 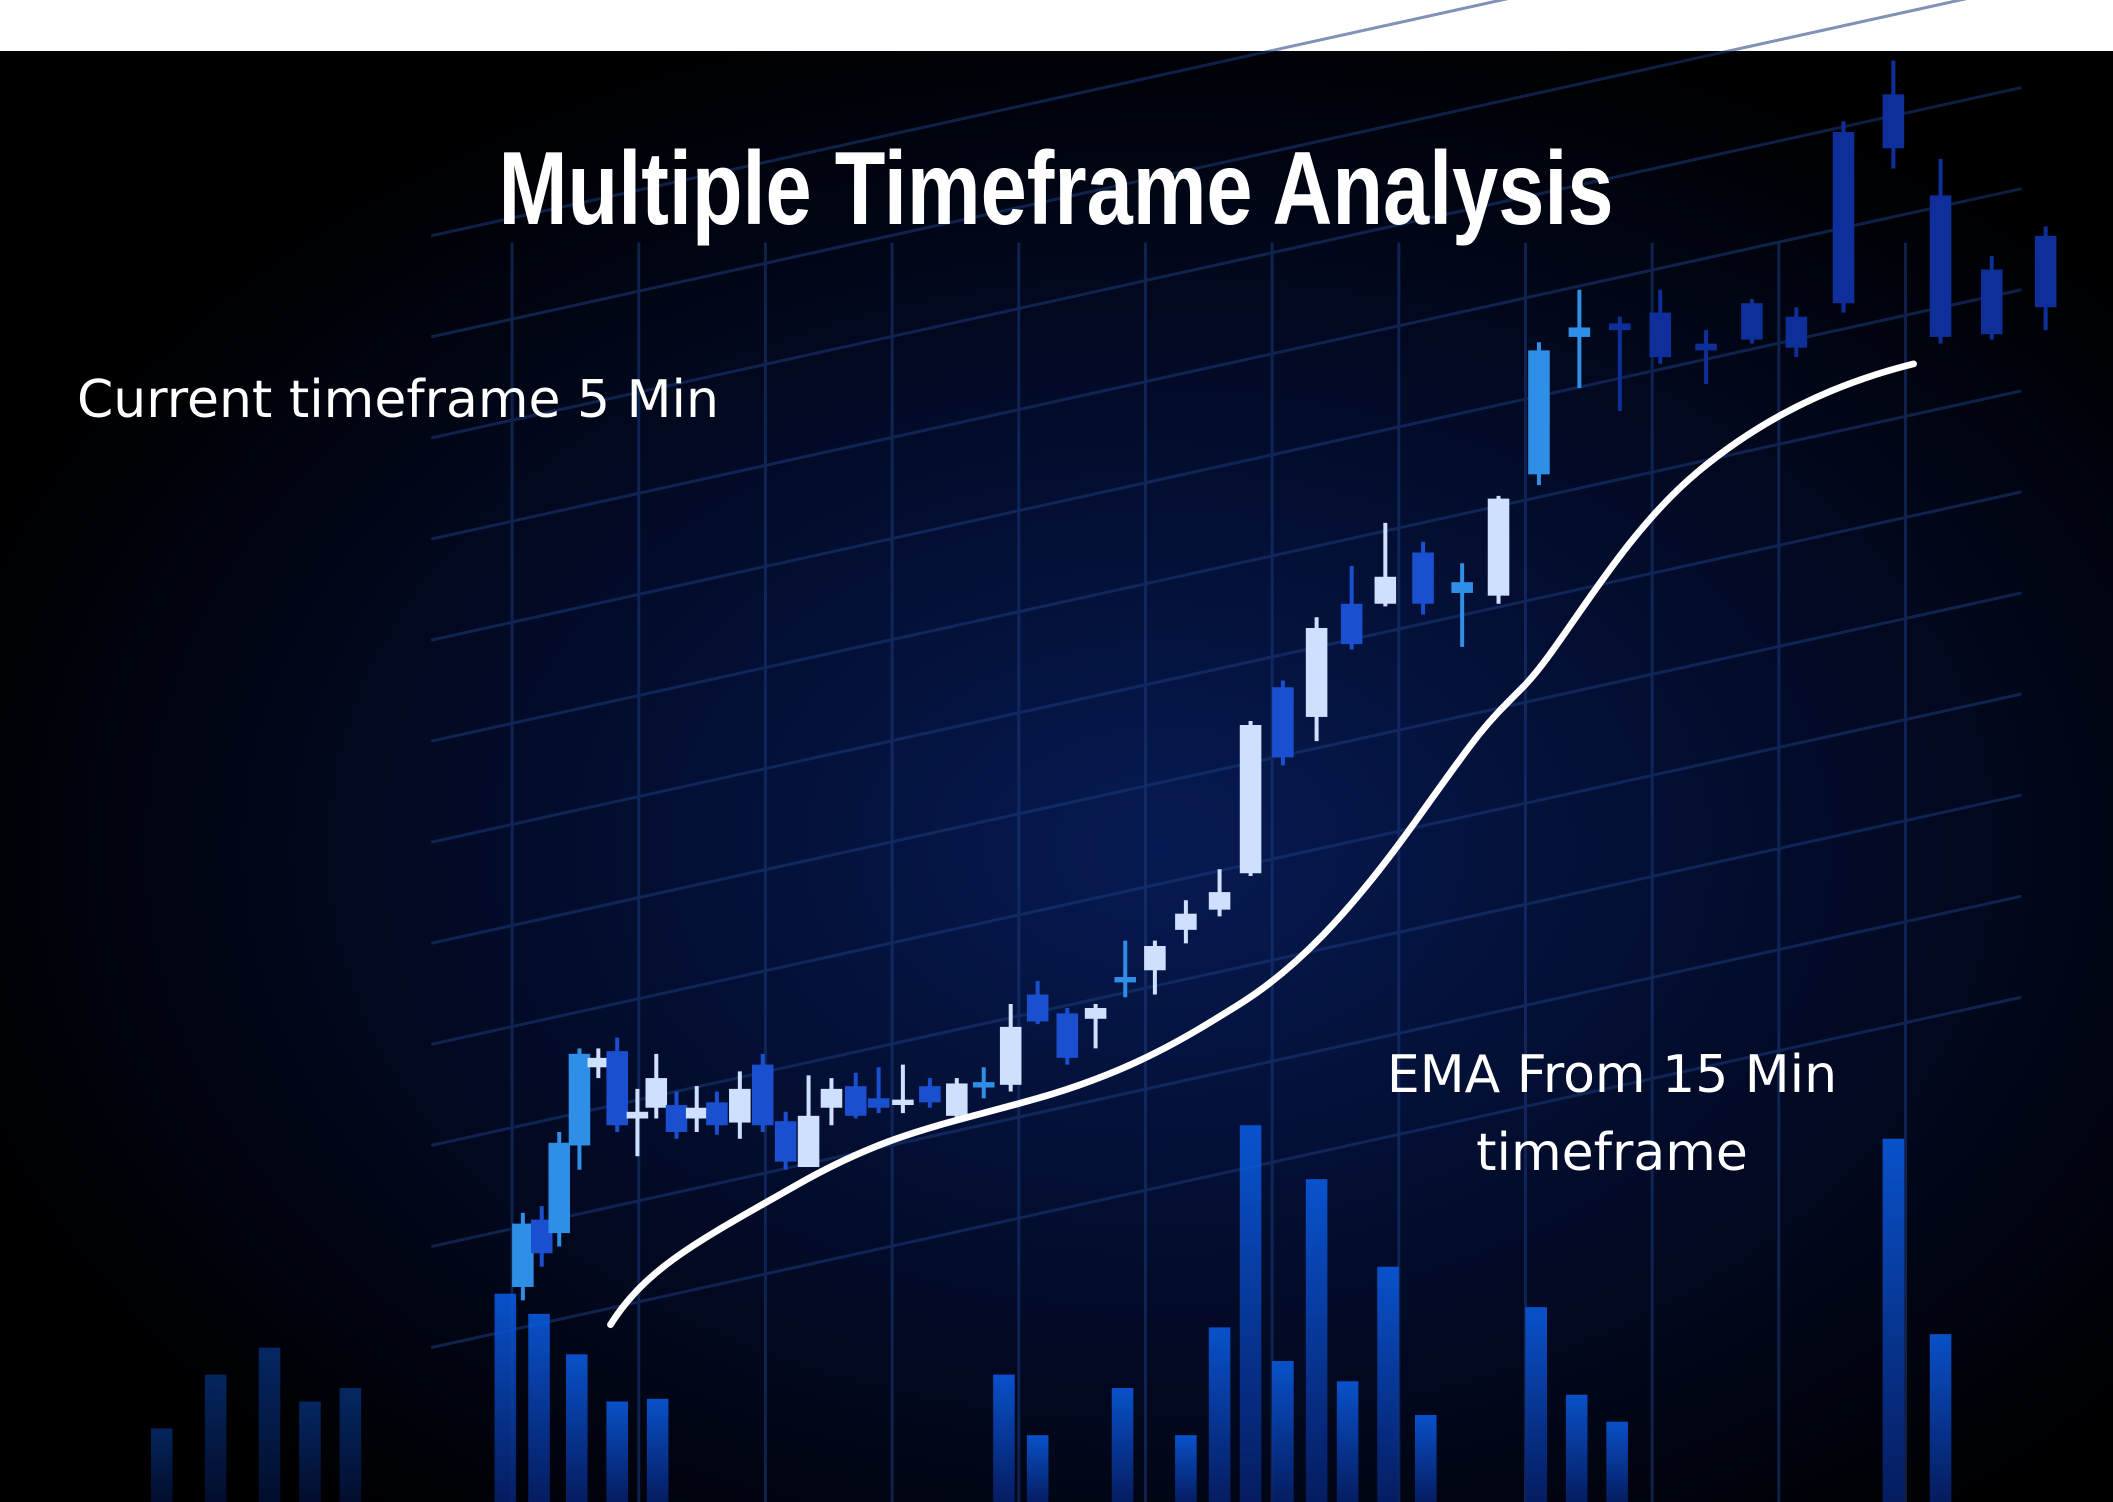 What do you see at coordinates (1056, 189) in the screenshot?
I see `title: Multiple Timeframe Analysis` at bounding box center [1056, 189].